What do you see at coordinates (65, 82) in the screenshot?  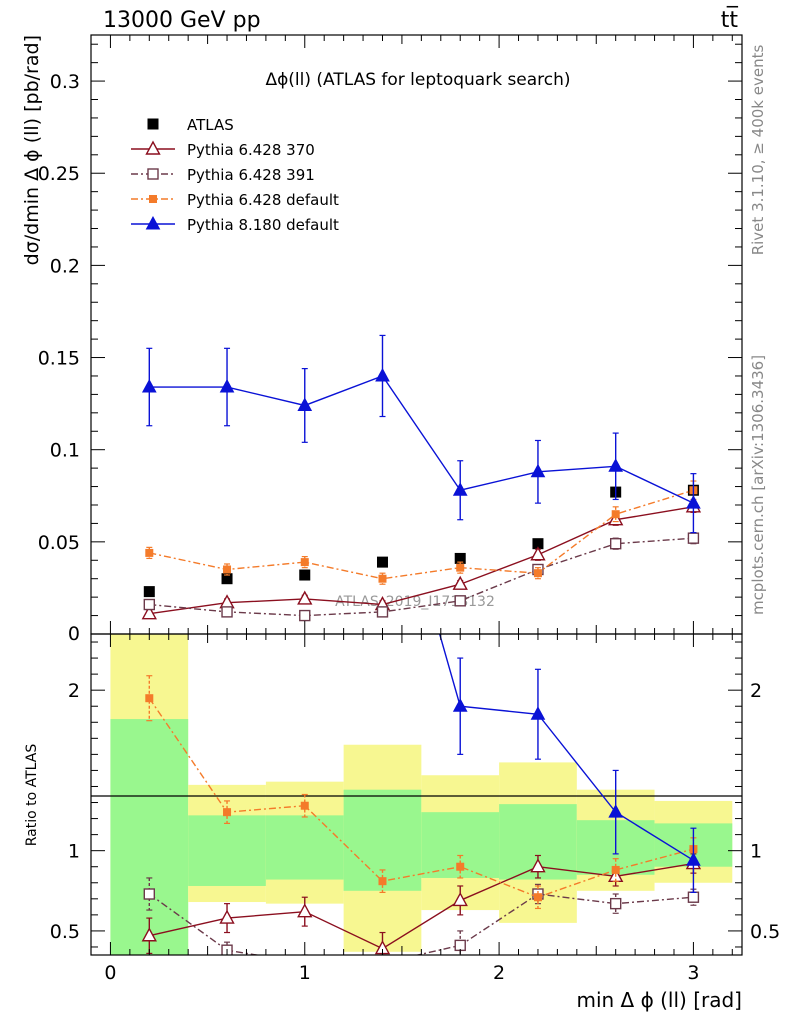 I see `y-tick-label: 0.3` at bounding box center [65, 82].